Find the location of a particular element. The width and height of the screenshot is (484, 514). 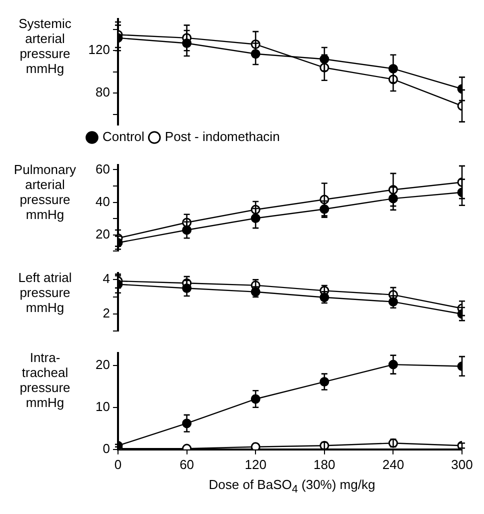

y-tick-label: 0 is located at coordinates (106, 448).